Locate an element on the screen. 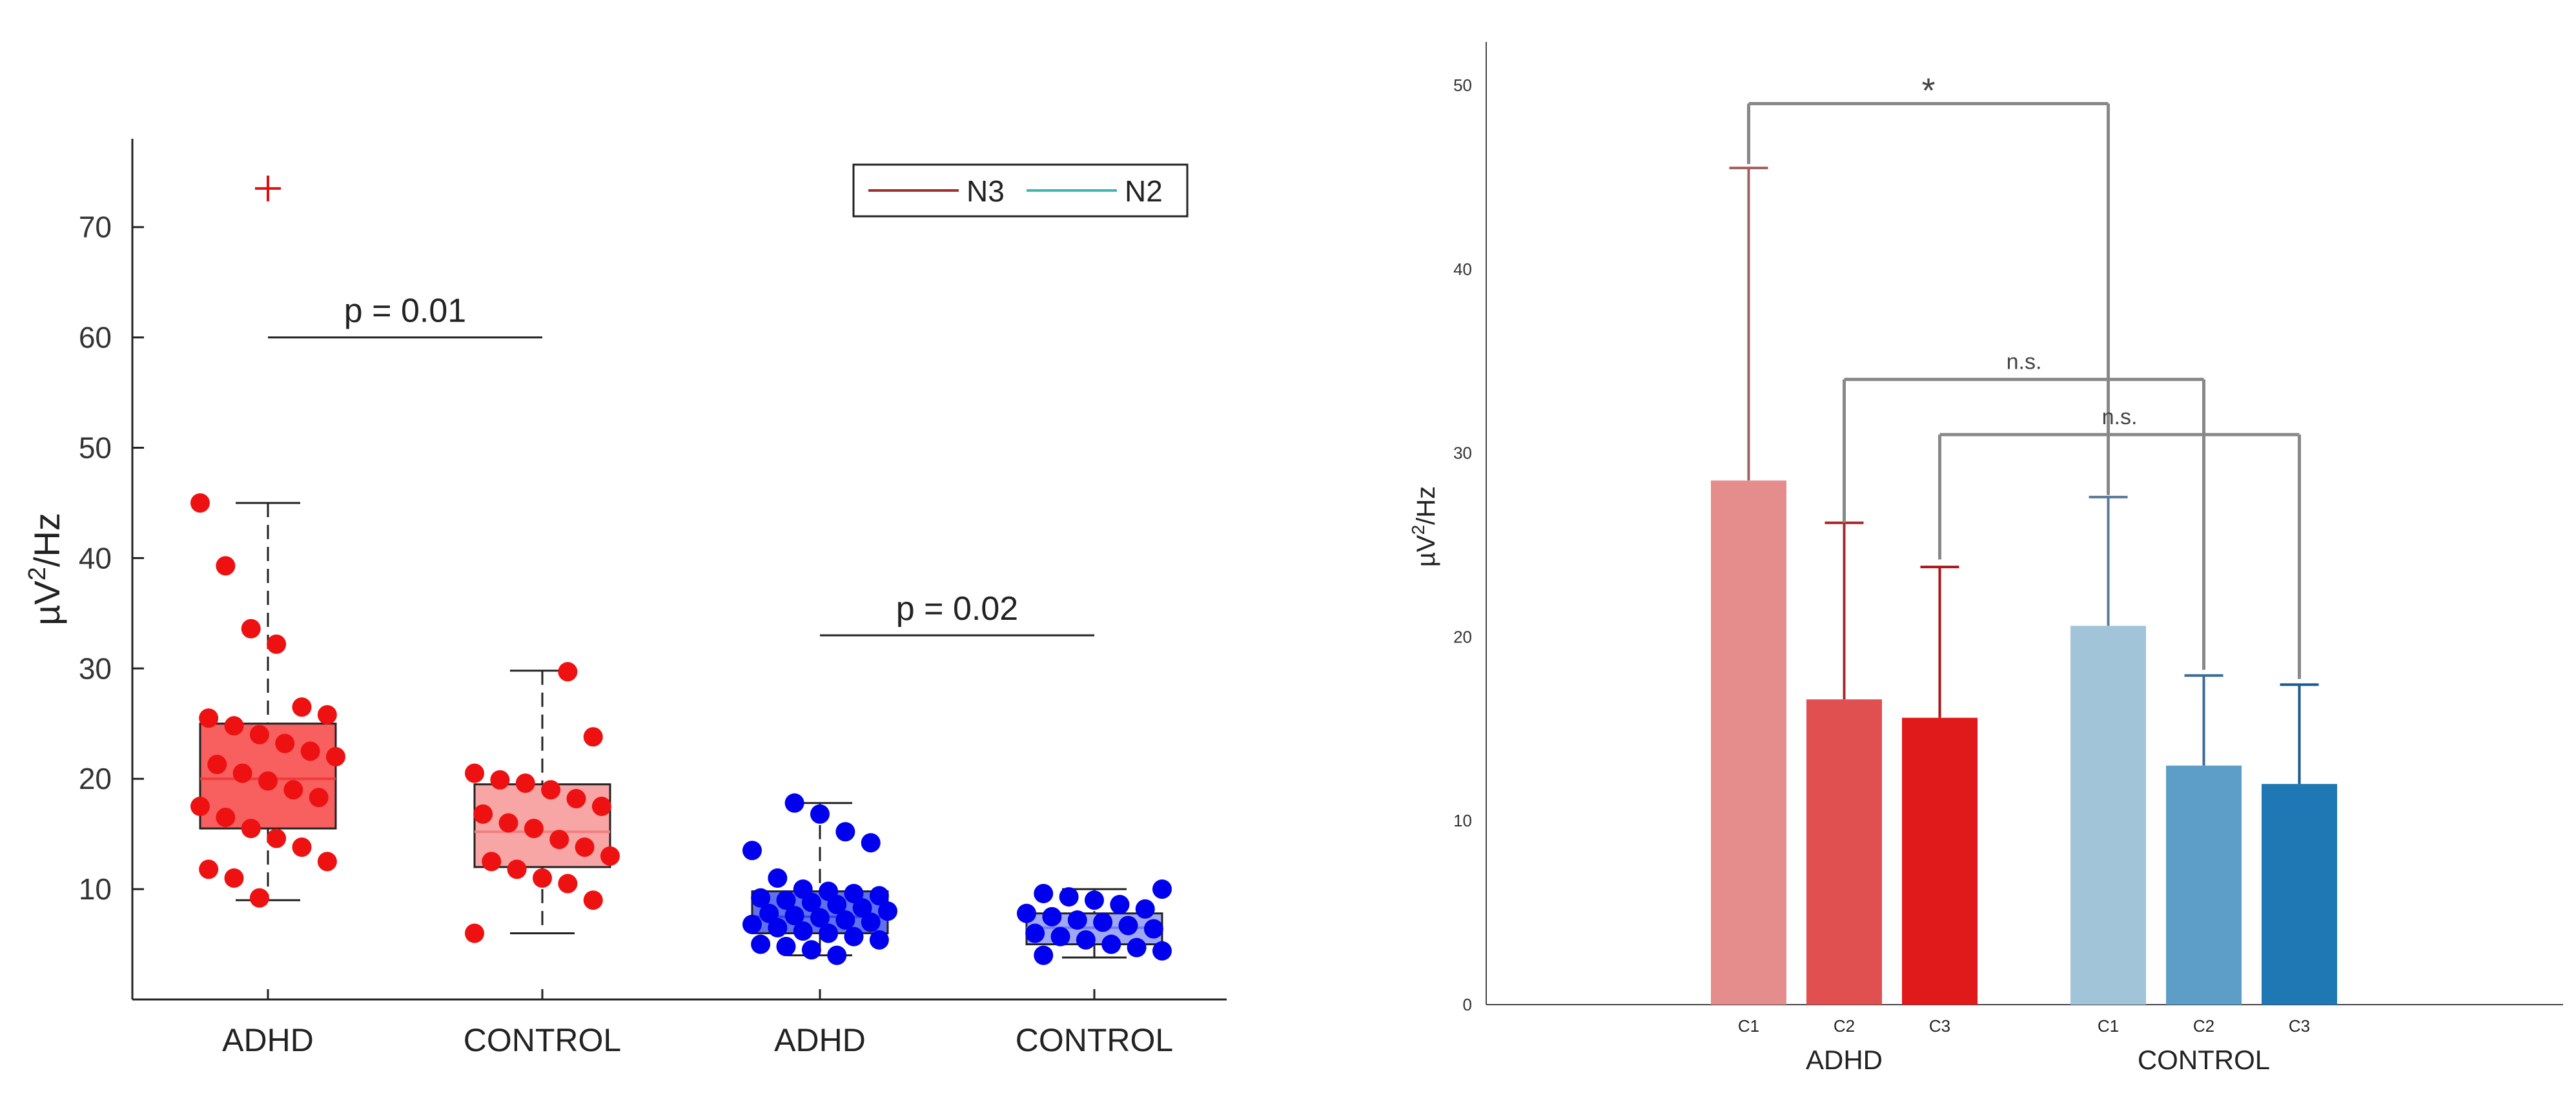 Image resolution: width=2576 pixels, height=1106 pixels. bar-category-label: C3 is located at coordinates (1939, 1026).